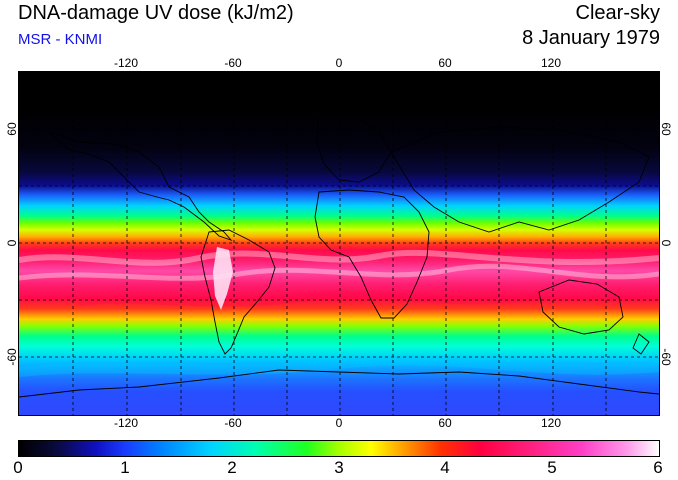 This screenshot has width=678, height=480. I want to click on colorbar-label: 1, so click(125, 467).